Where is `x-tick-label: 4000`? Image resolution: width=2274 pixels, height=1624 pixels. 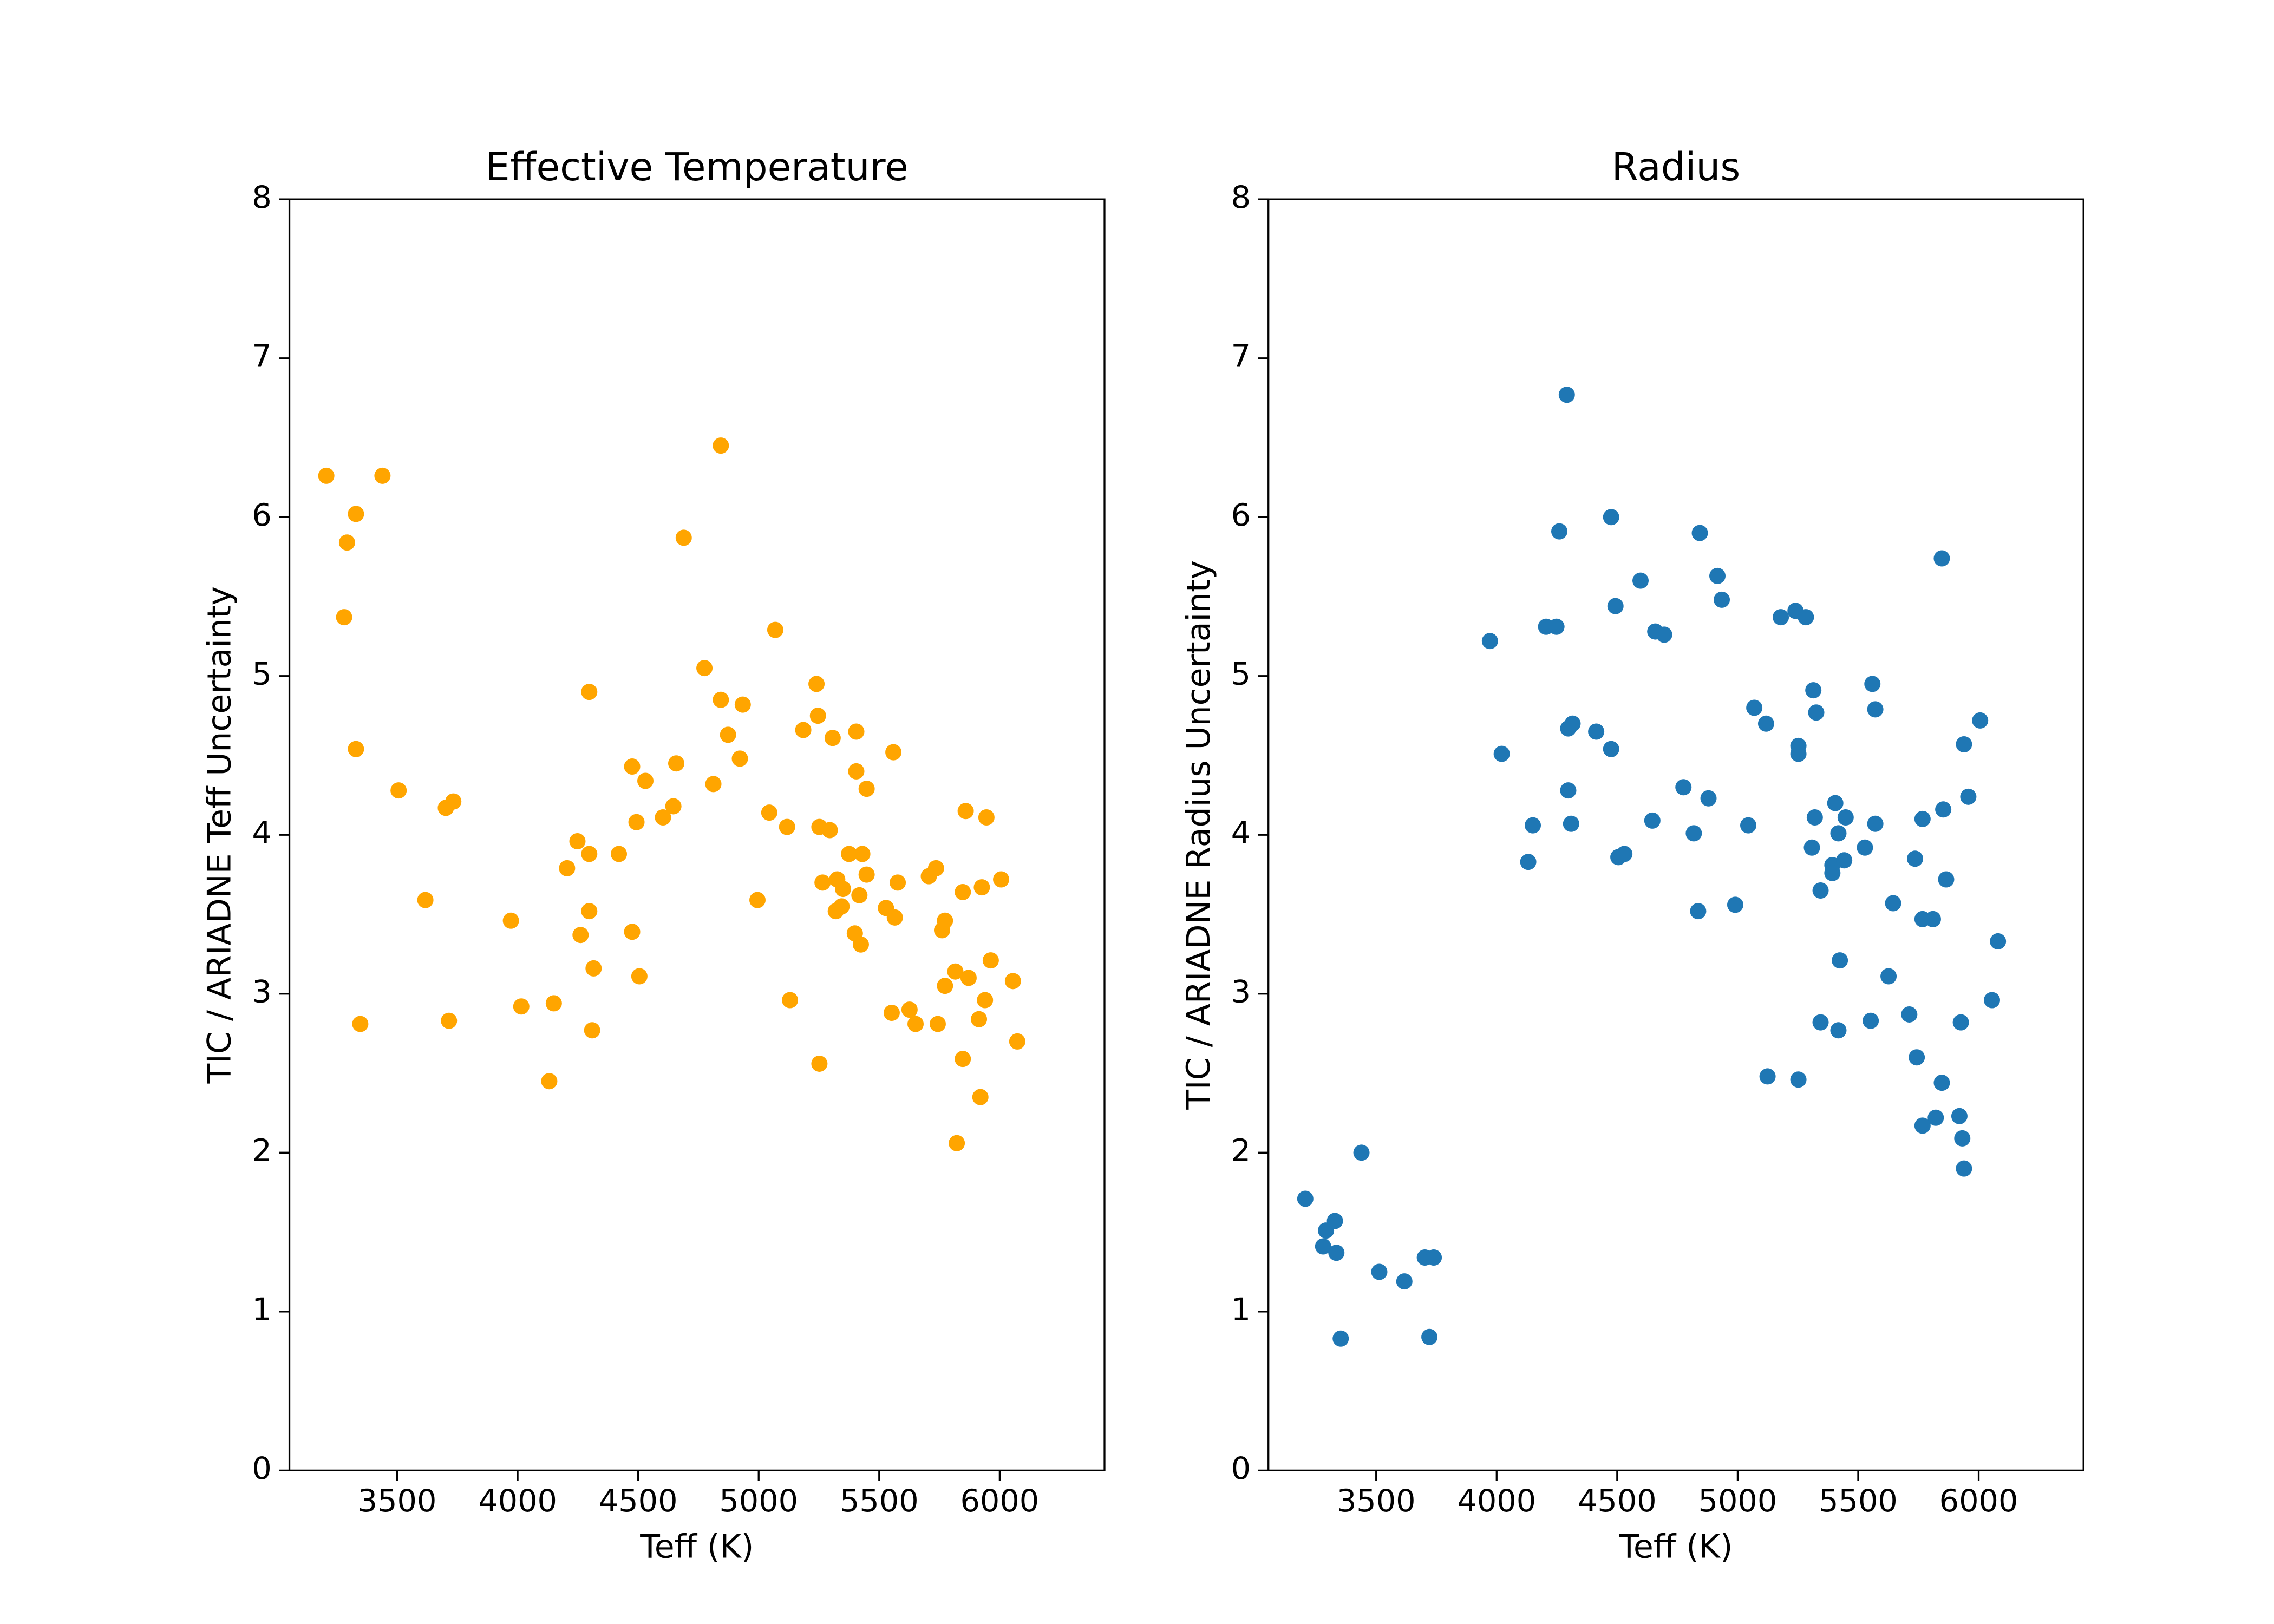
x-tick-label: 4000 is located at coordinates (1497, 1501).